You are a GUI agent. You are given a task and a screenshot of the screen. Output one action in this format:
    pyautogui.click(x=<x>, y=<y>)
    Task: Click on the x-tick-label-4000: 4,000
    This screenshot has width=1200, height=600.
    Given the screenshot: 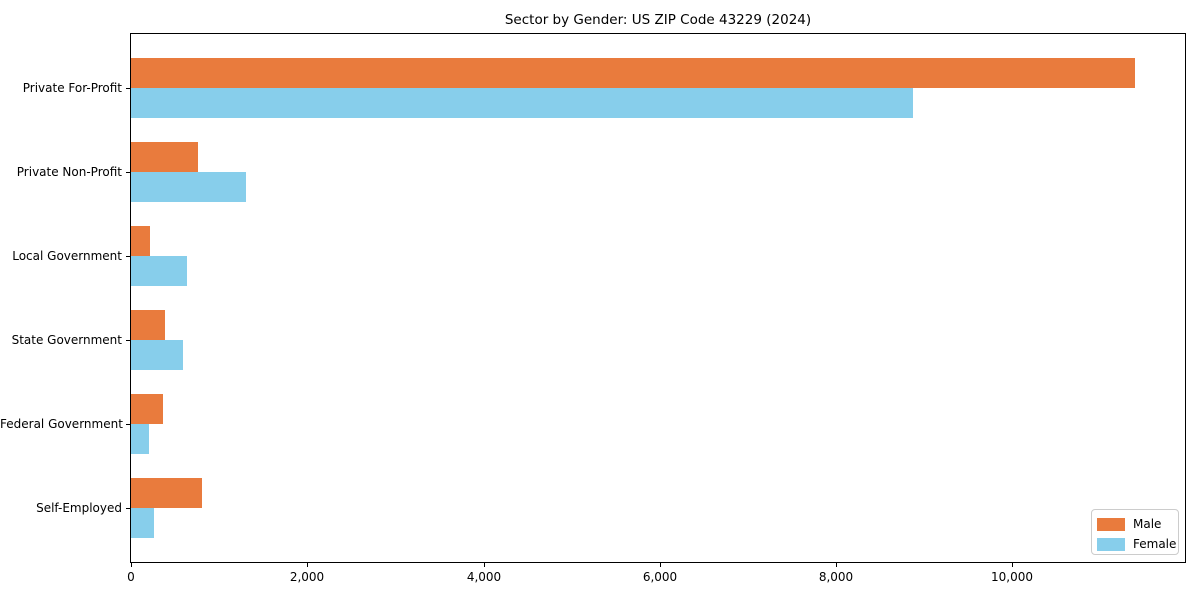 What is the action you would take?
    pyautogui.click(x=484, y=577)
    